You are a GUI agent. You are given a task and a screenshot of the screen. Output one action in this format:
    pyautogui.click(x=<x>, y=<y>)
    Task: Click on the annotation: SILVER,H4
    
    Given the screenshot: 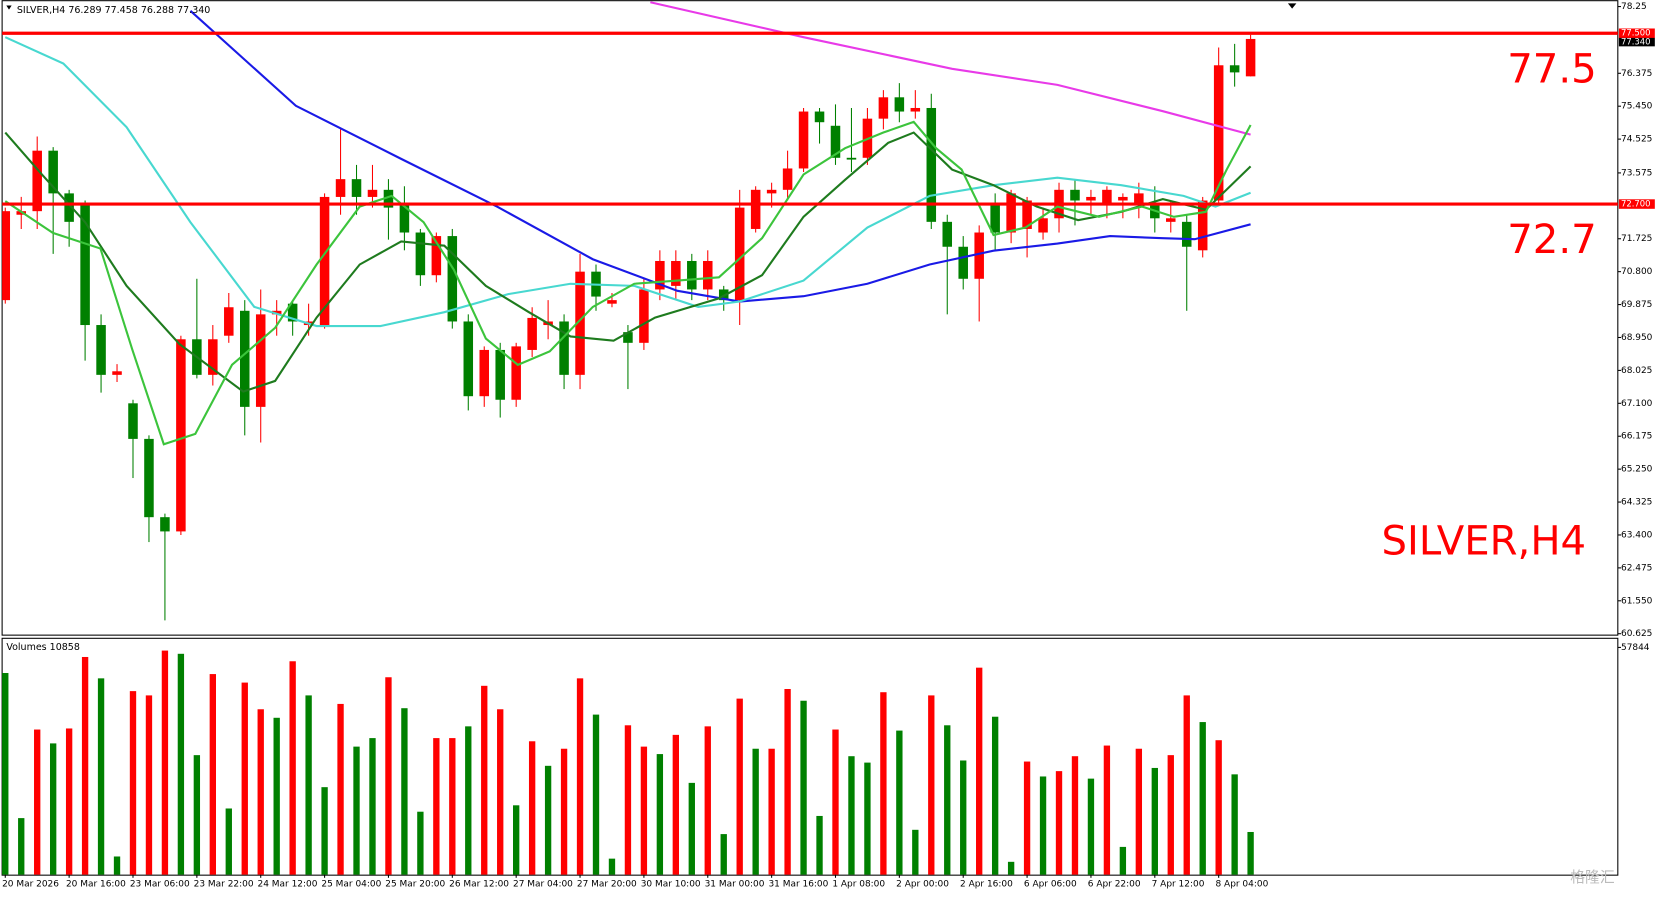 What is the action you would take?
    pyautogui.click(x=1483, y=542)
    